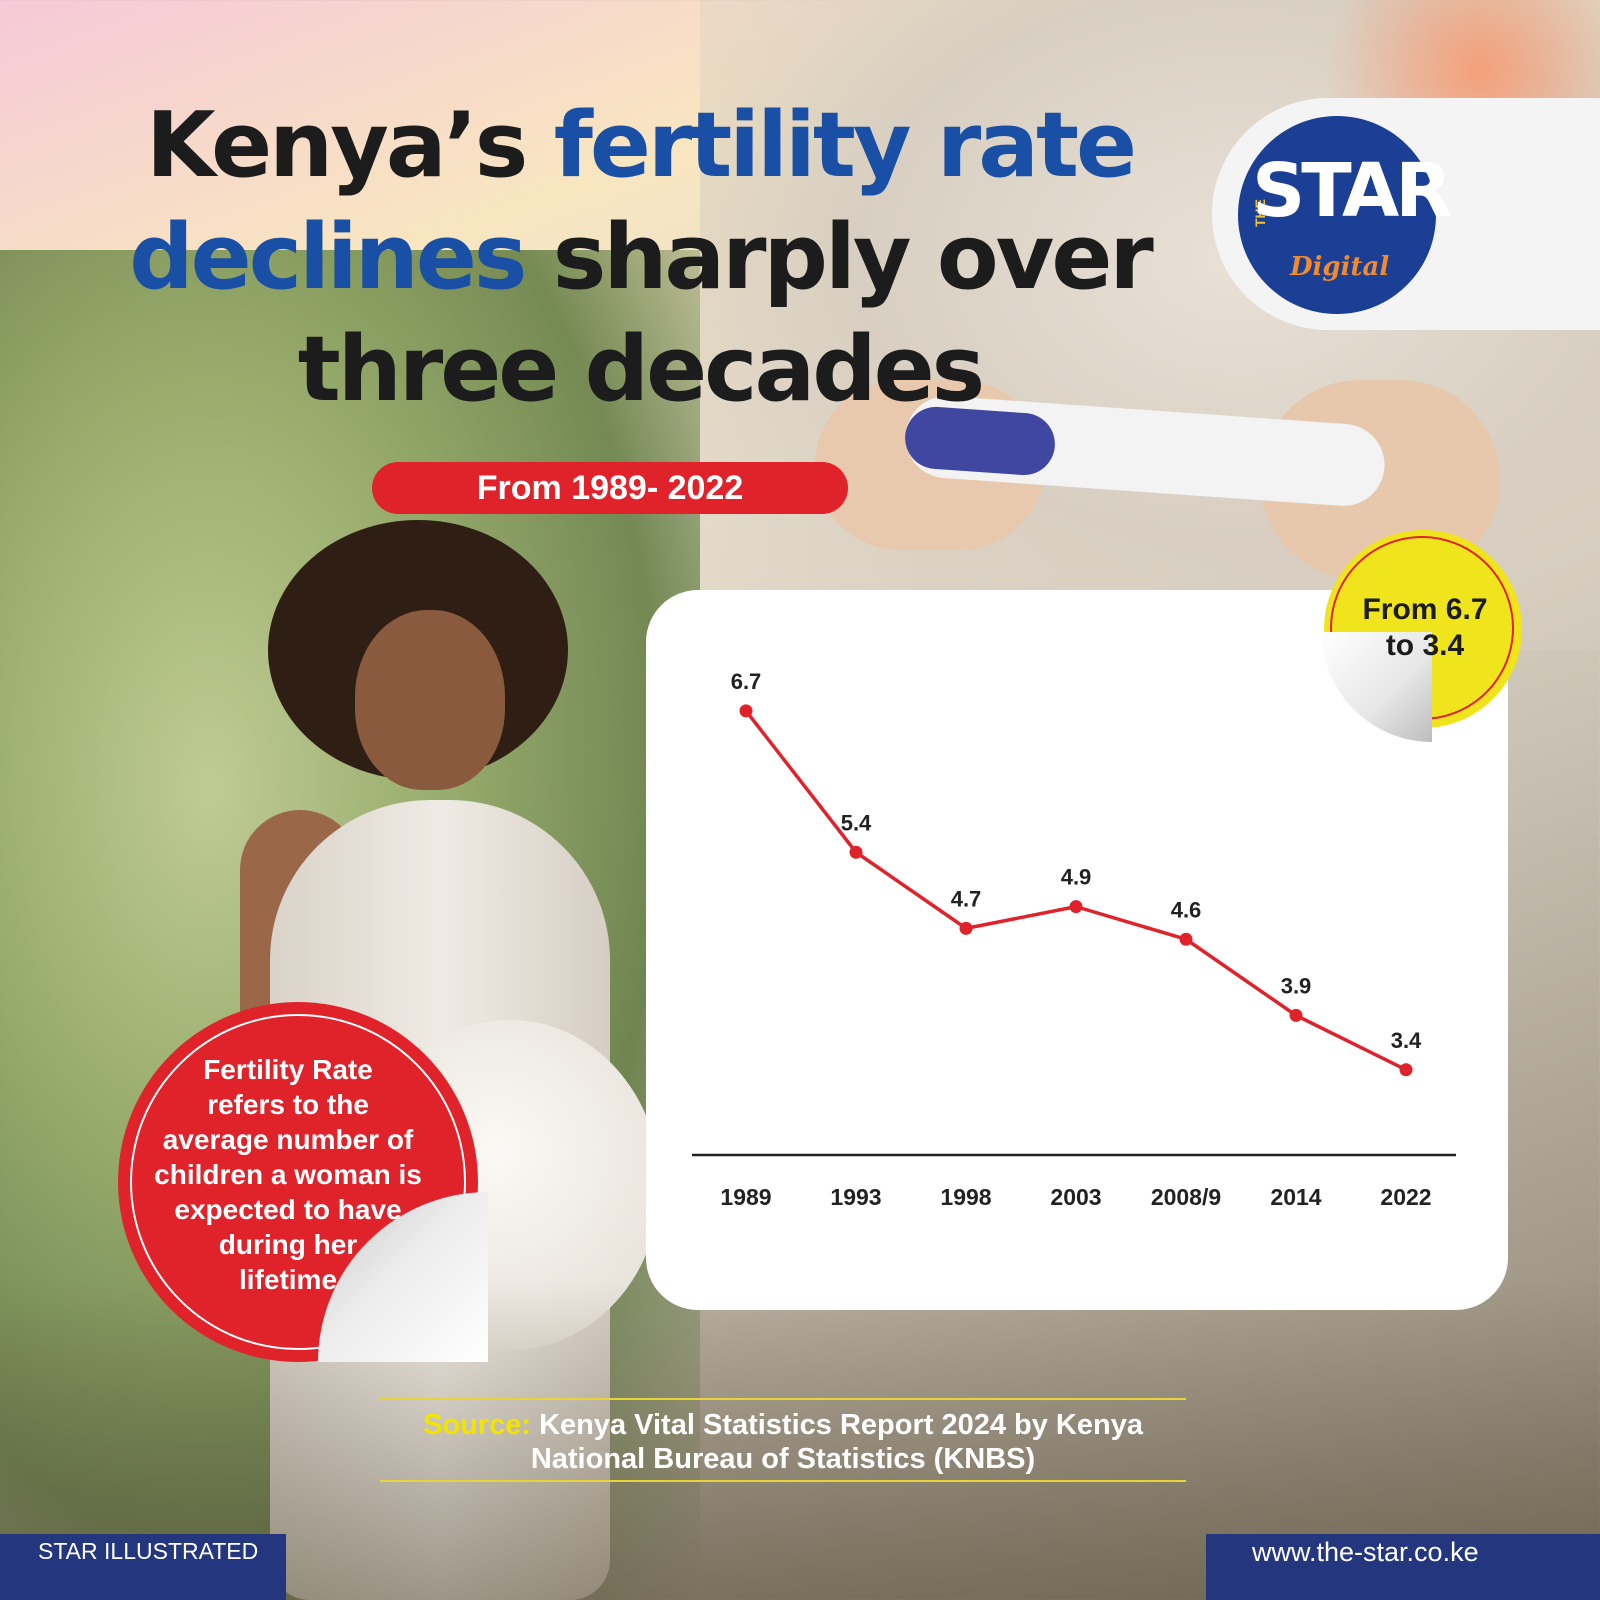 The width and height of the screenshot is (1600, 1600). What do you see at coordinates (1425, 645) in the screenshot?
I see `callout-line-2: to 3.4` at bounding box center [1425, 645].